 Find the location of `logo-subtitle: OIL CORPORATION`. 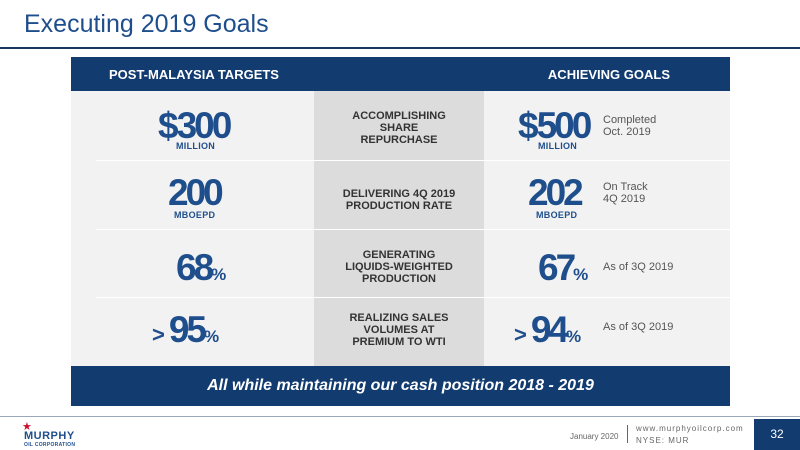

logo-subtitle: OIL CORPORATION is located at coordinates (50, 445).